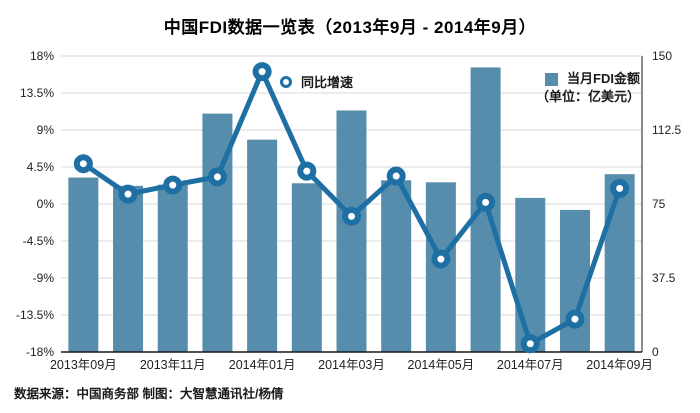 Image resolution: width=700 pixels, height=413 pixels. What do you see at coordinates (262, 72) in the screenshot?
I see `growth-marker-2014年01月` at bounding box center [262, 72].